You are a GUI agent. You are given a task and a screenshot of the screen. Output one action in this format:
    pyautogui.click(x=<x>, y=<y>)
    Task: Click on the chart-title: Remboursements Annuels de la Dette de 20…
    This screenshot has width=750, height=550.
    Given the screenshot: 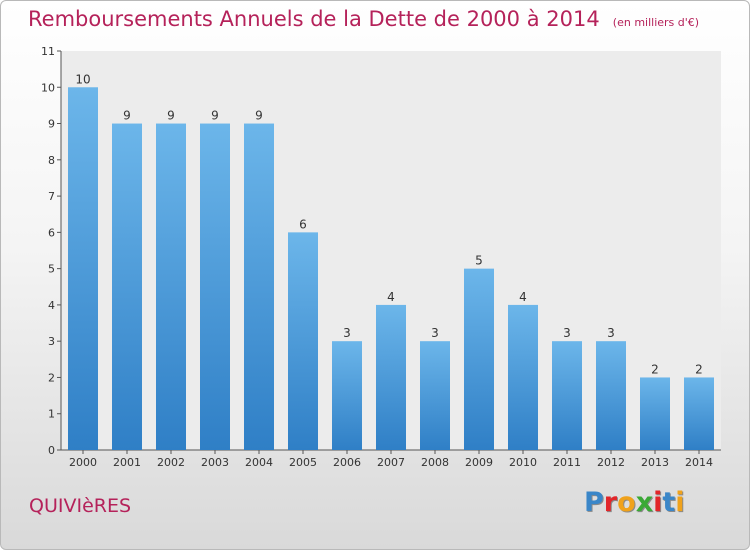 What is the action you would take?
    pyautogui.click(x=314, y=19)
    